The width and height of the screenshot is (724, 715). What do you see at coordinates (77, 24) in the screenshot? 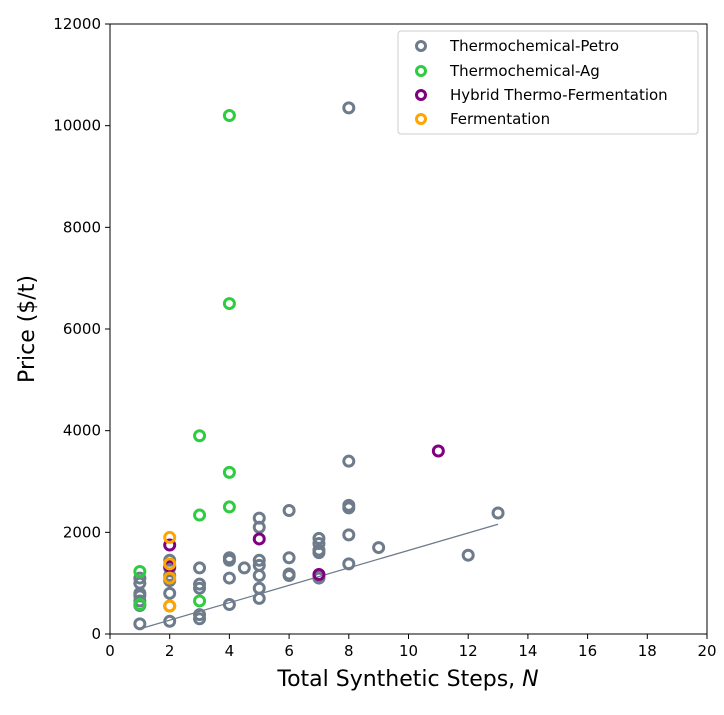
I see `y-tick-label: 12000` at bounding box center [77, 24].